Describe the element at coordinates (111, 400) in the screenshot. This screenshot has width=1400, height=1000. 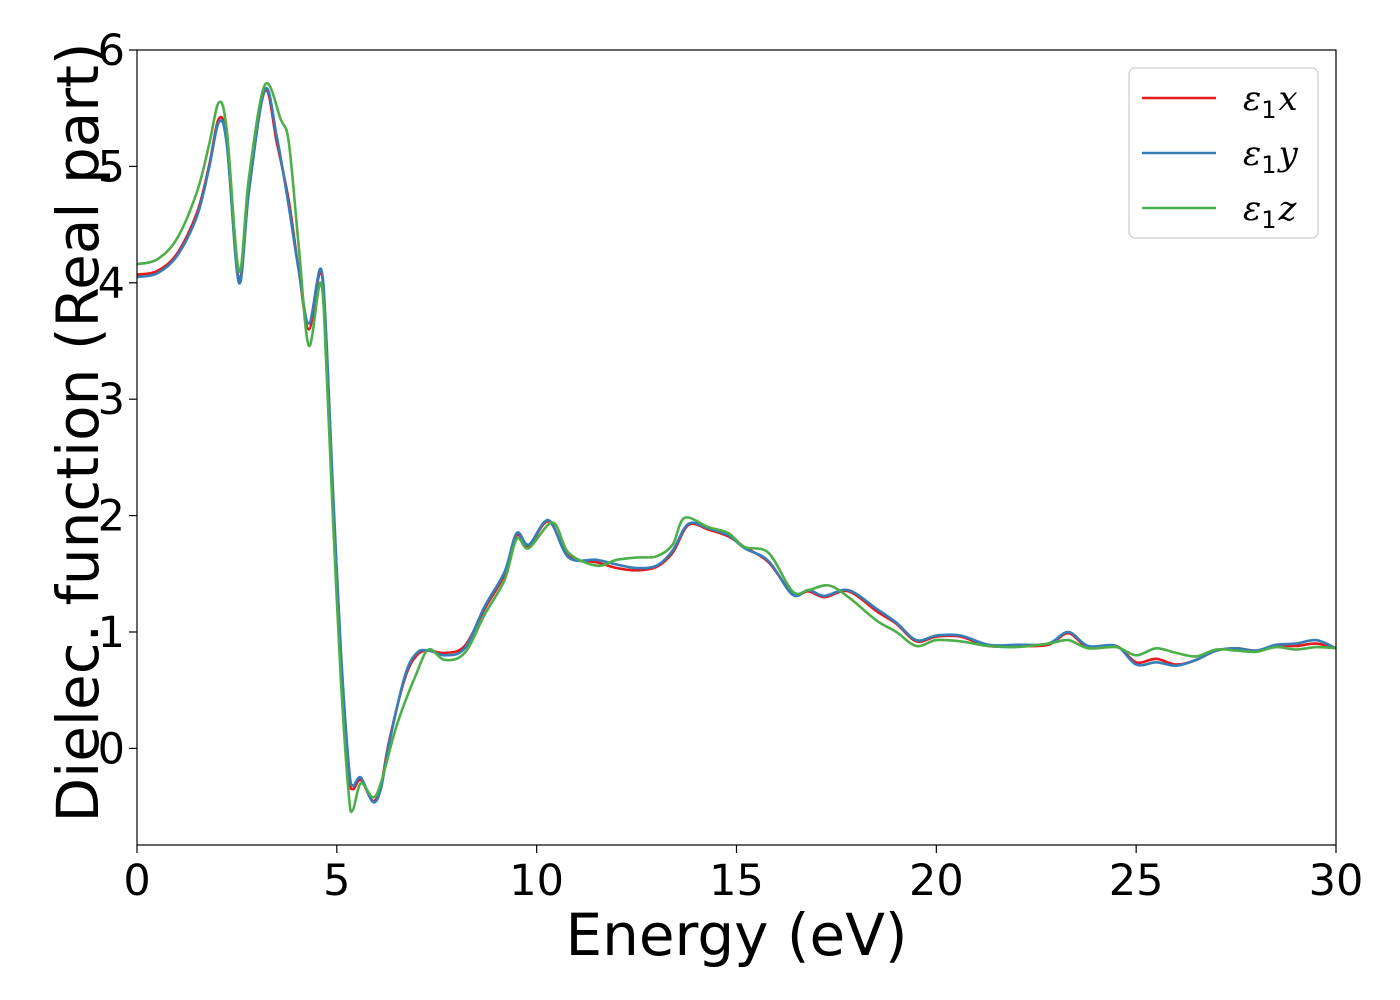
I see `y-tick-label: 3` at that location.